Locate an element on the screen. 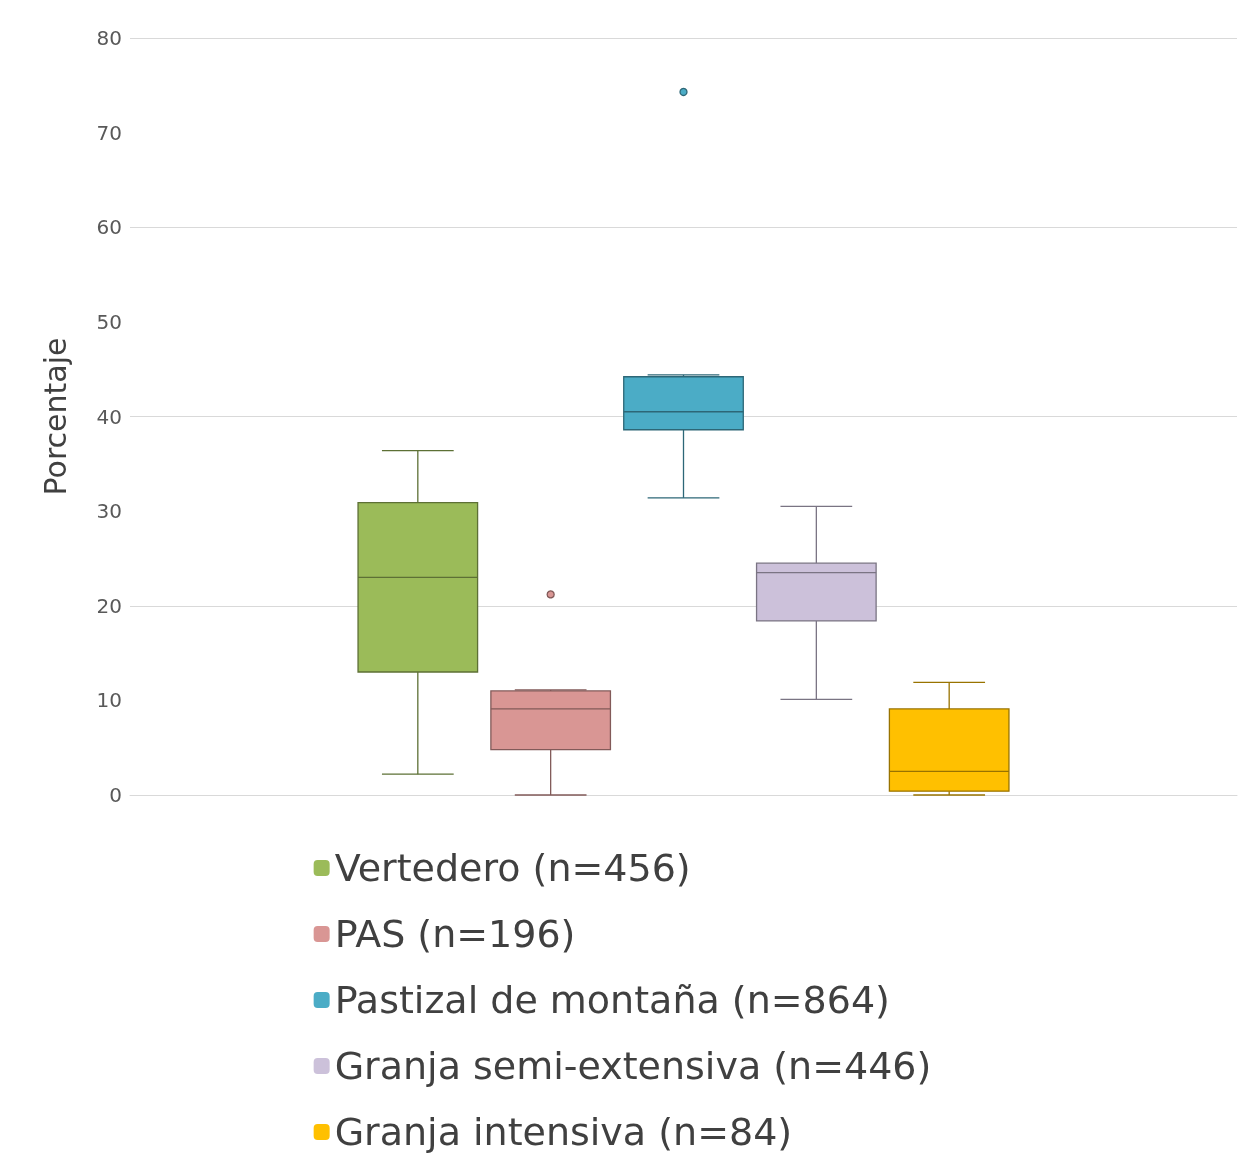  y-tick-label: 10 is located at coordinates (109, 700).